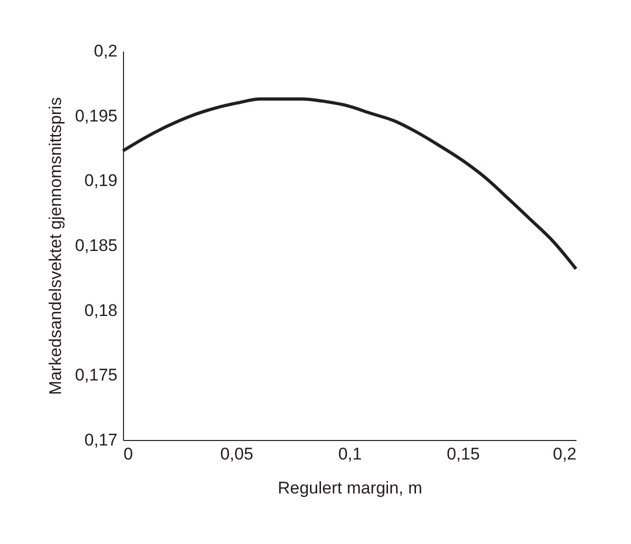  I want to click on x-tick-label: 0, so click(128, 454).